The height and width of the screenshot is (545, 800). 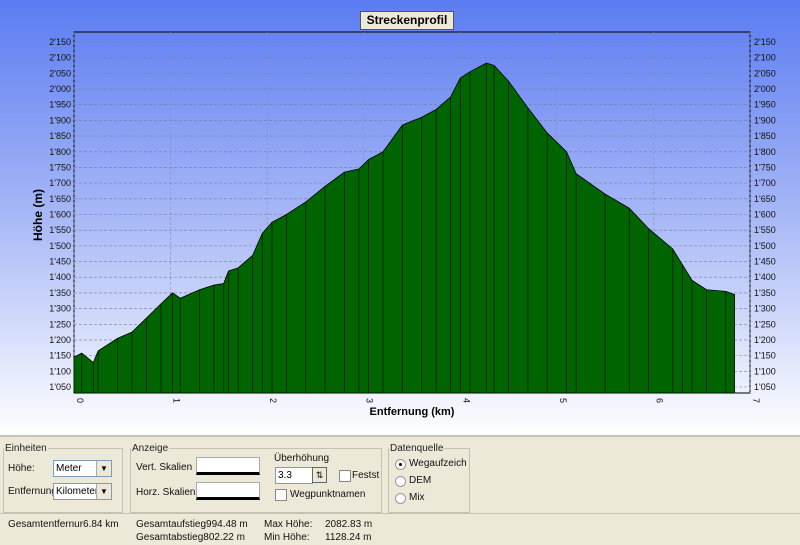 I want to click on y-tick-label-right: 1'250, so click(x=765, y=324).